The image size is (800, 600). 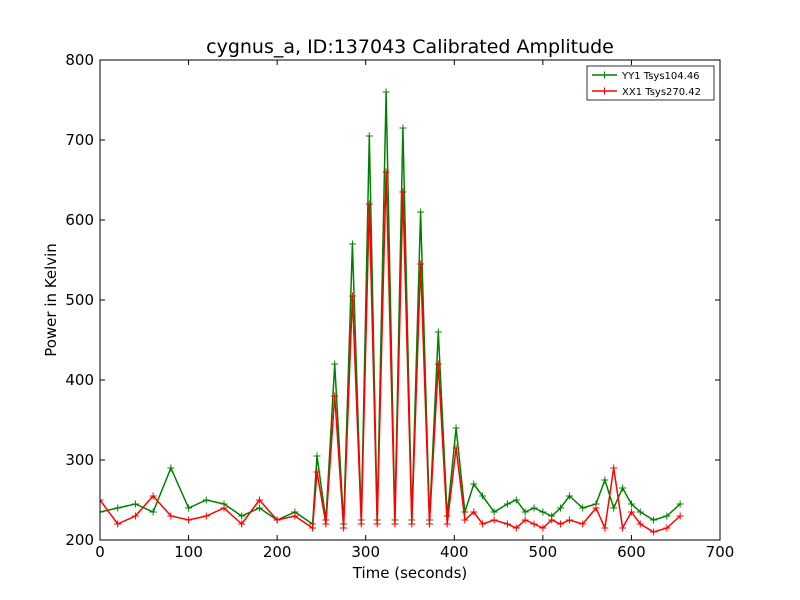 I want to click on legend-box, so click(x=650, y=83).